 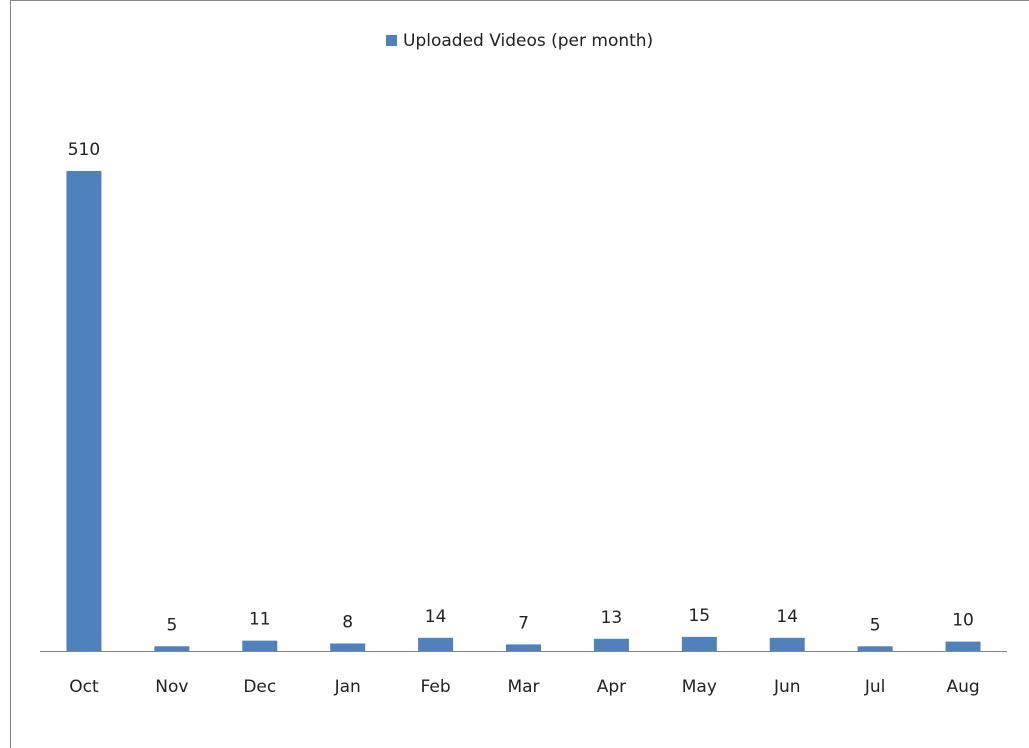 What do you see at coordinates (436, 687) in the screenshot?
I see `x-tick-label: Feb` at bounding box center [436, 687].